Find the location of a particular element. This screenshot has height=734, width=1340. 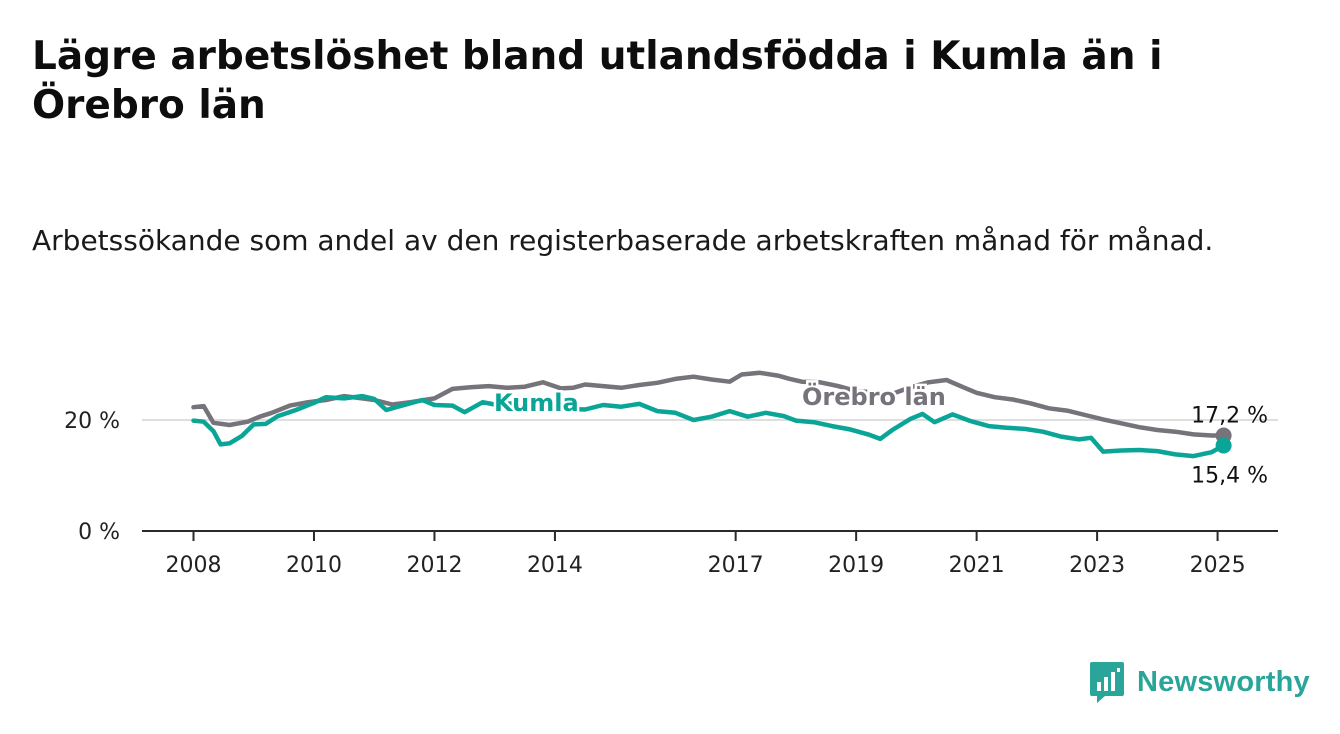

series-end-value-kumla: 15,4 % is located at coordinates (1229, 476).